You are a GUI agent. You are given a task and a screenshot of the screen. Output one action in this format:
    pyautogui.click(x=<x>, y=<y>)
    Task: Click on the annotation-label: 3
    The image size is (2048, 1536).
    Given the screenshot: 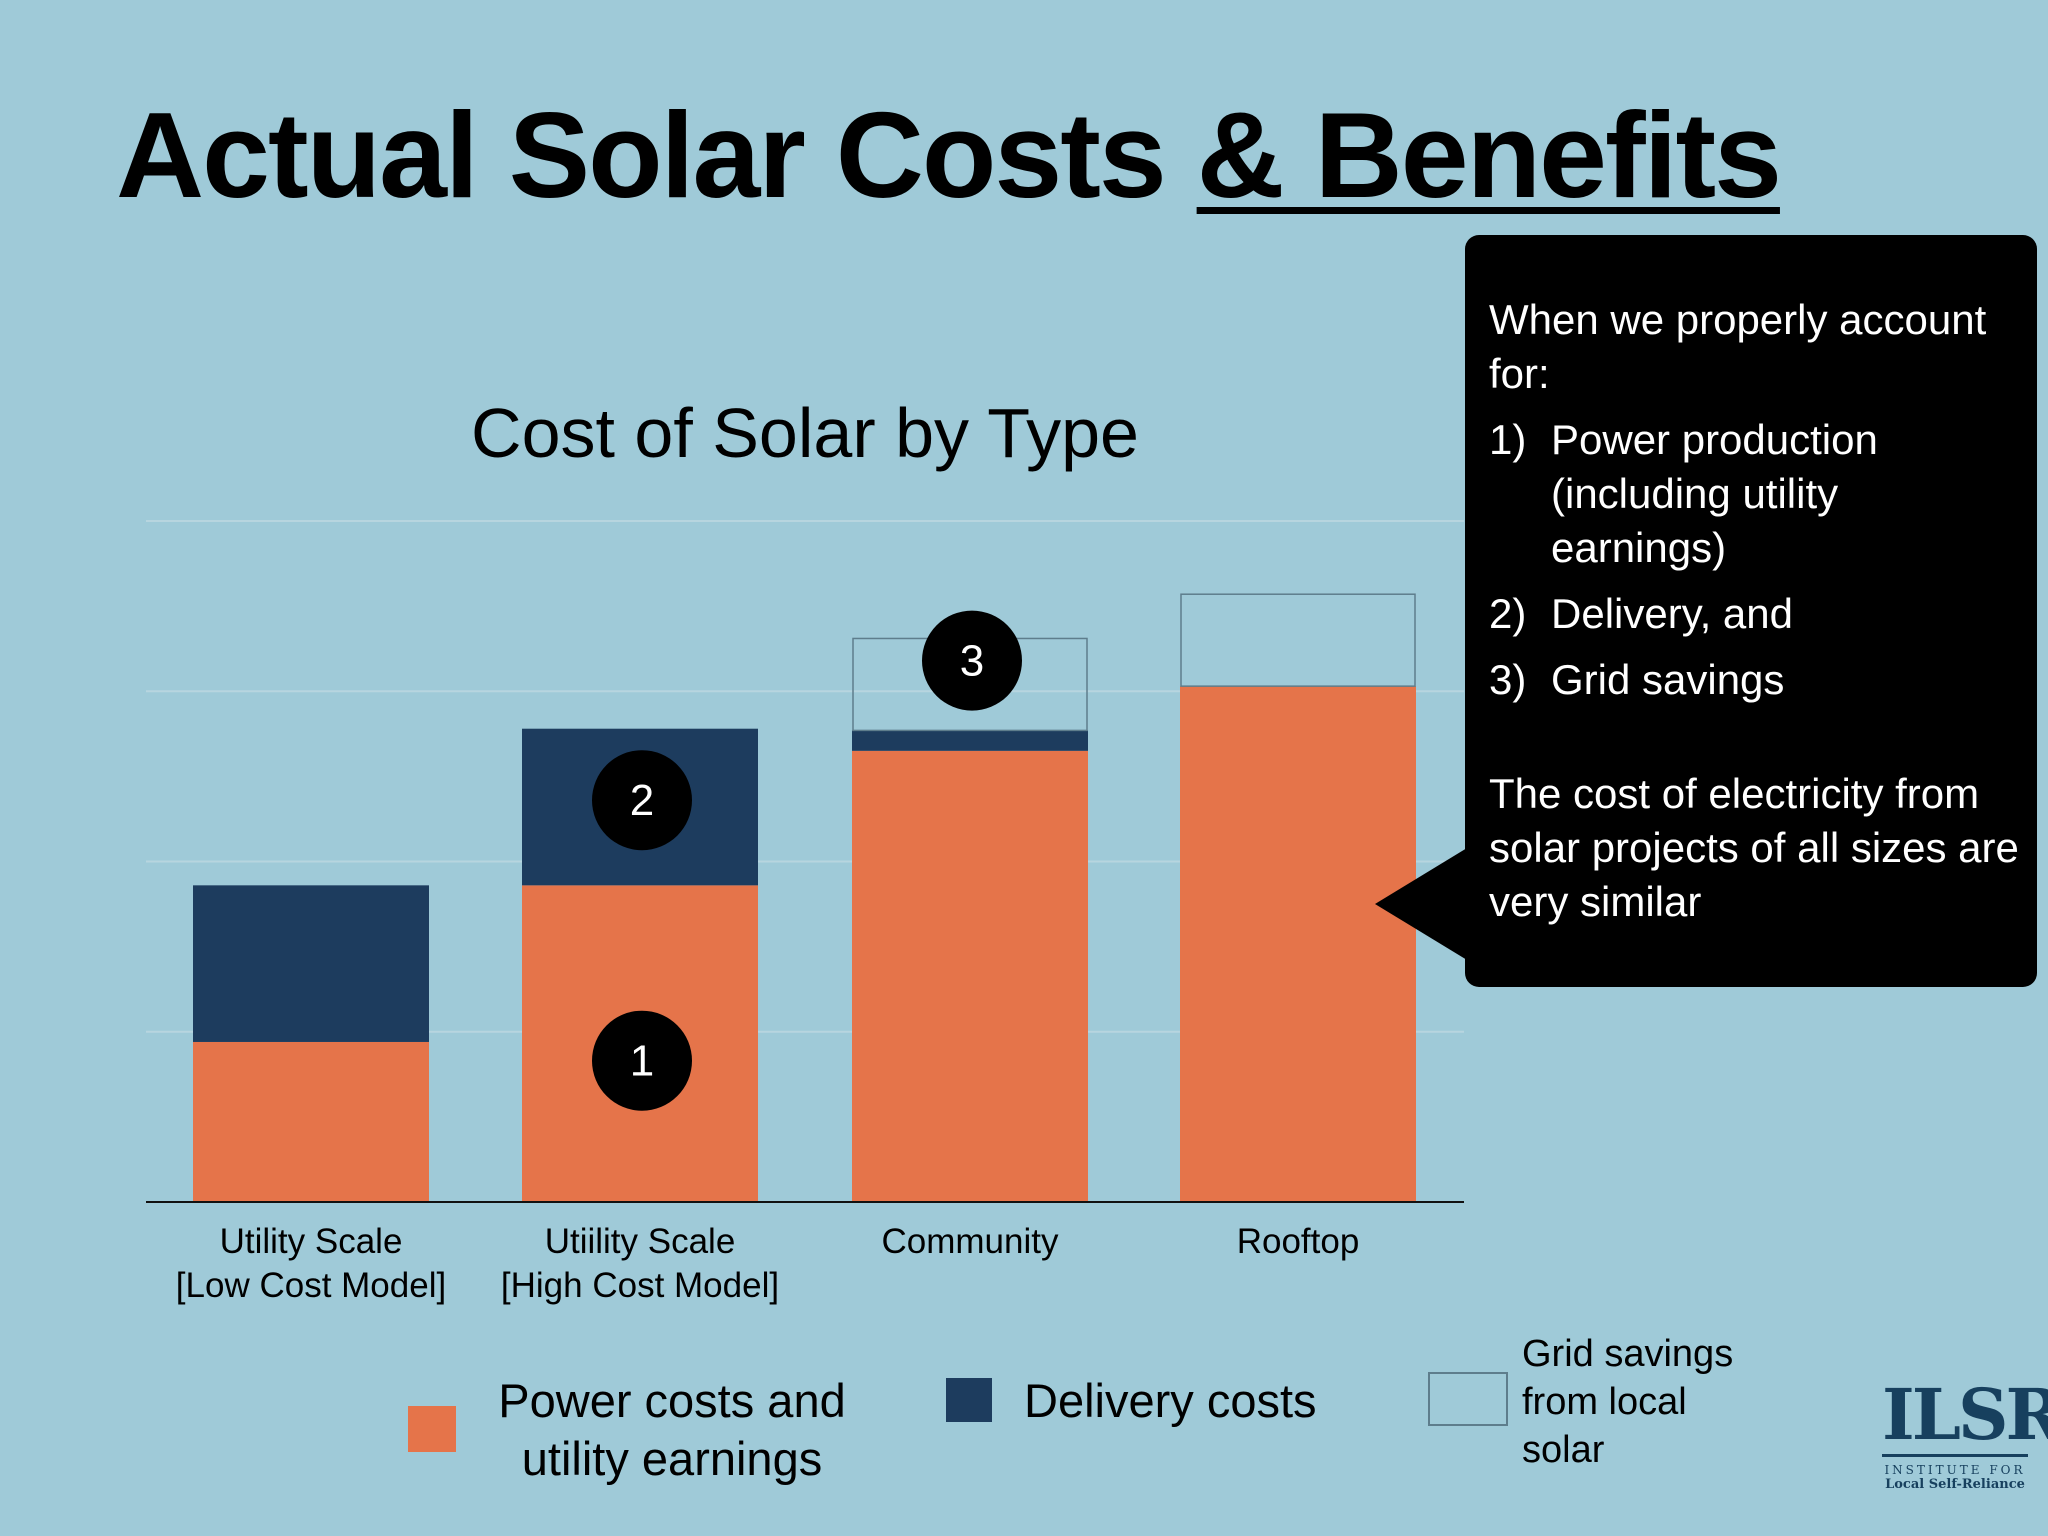 What is the action you would take?
    pyautogui.click(x=972, y=661)
    